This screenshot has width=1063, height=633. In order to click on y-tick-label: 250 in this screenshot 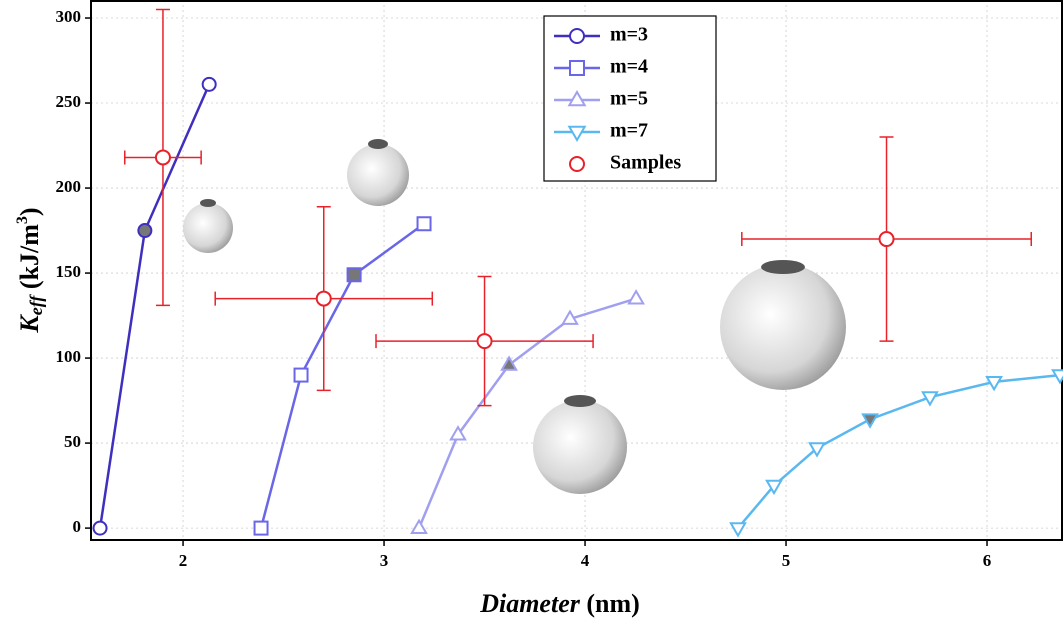, I will do `click(69, 101)`.